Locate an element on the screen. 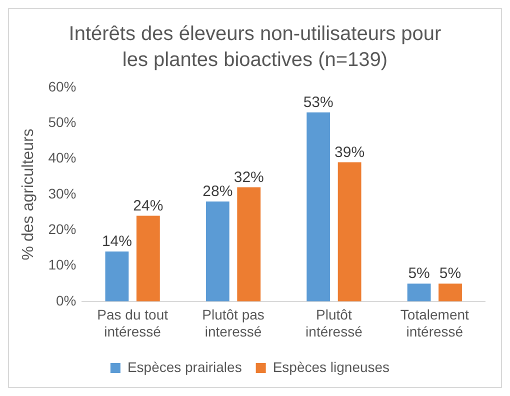  y-tick-label: 20% is located at coordinates (62, 228).